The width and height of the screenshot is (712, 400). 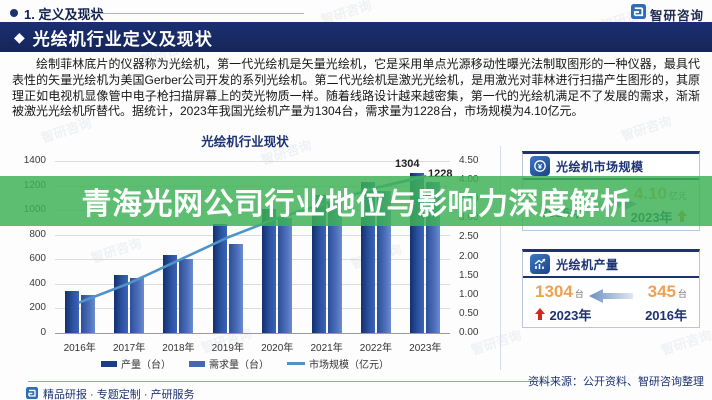 I want to click on production-new-value: 1304, so click(x=554, y=291).